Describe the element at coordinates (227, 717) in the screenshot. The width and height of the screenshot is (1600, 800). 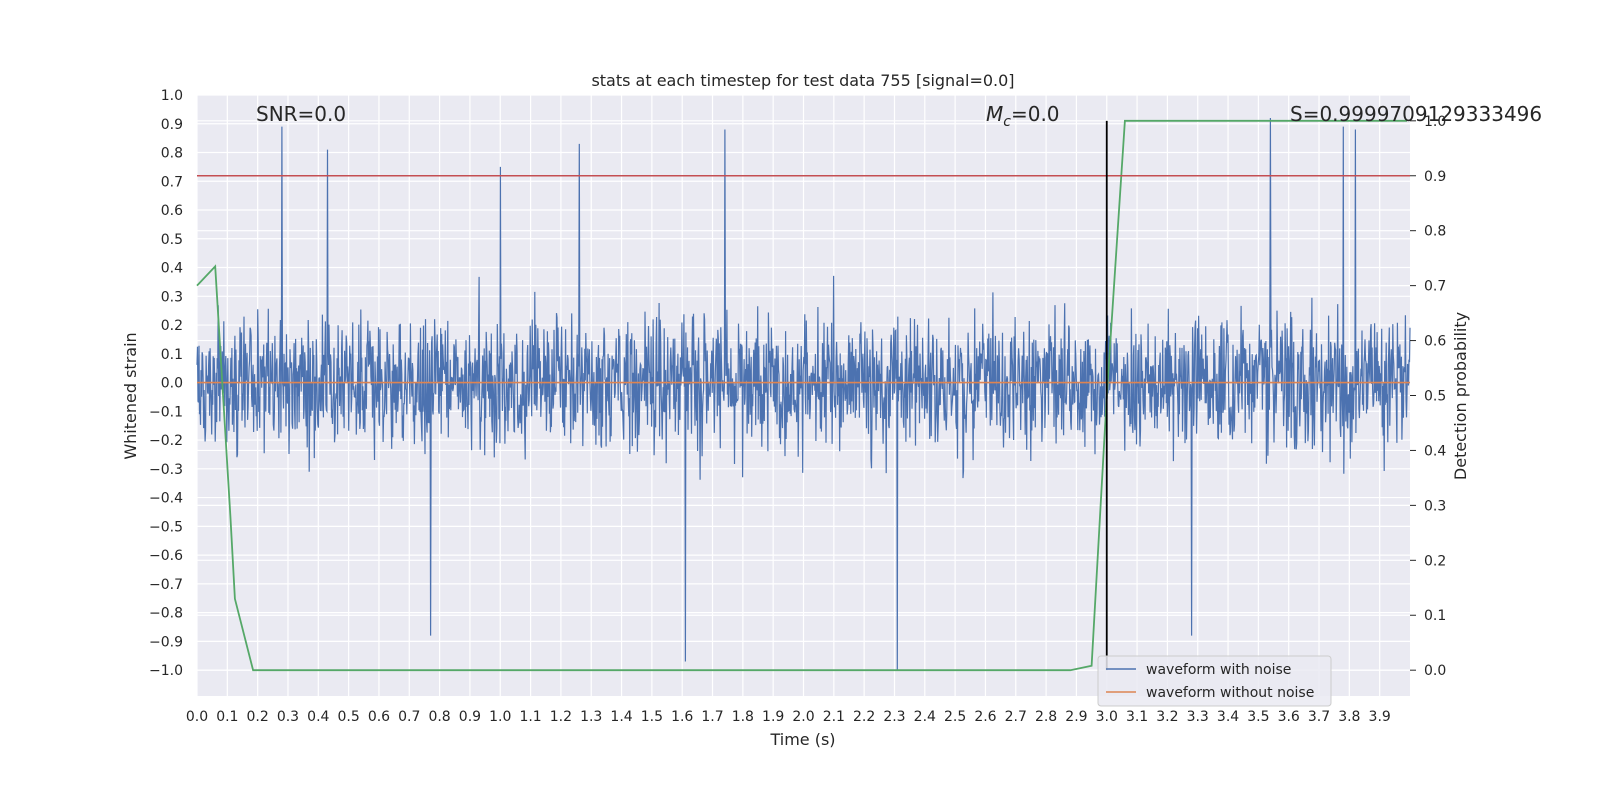
I see `x-tick-label: 0.1` at that location.